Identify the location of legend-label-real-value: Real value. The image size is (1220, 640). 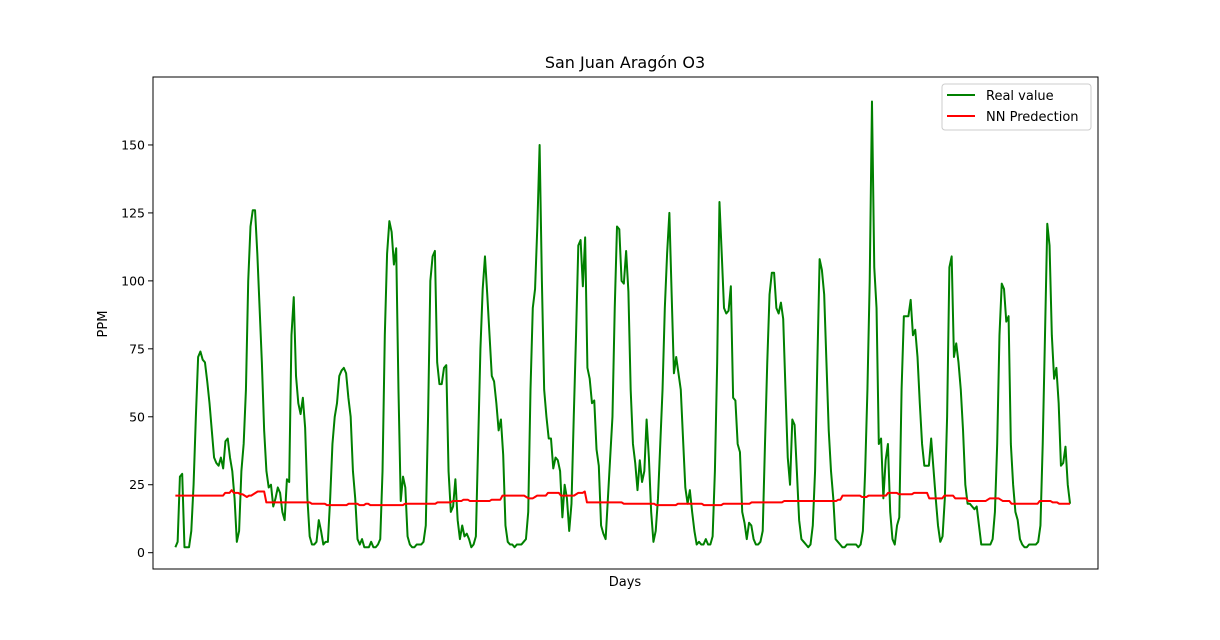
(1020, 96).